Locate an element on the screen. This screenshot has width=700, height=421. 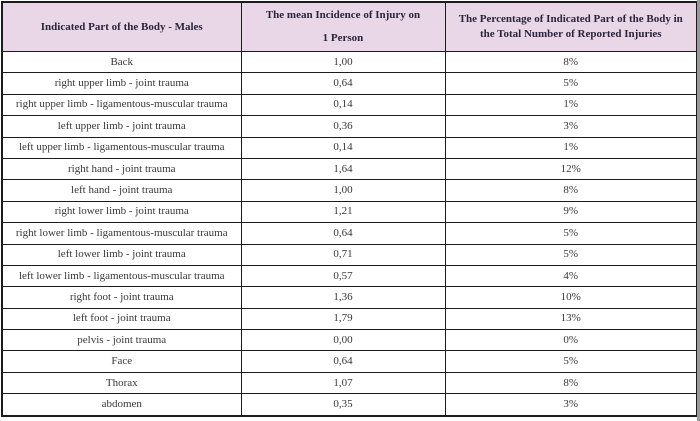
body-part-cell: right hand - joint trauma is located at coordinates (121, 169).